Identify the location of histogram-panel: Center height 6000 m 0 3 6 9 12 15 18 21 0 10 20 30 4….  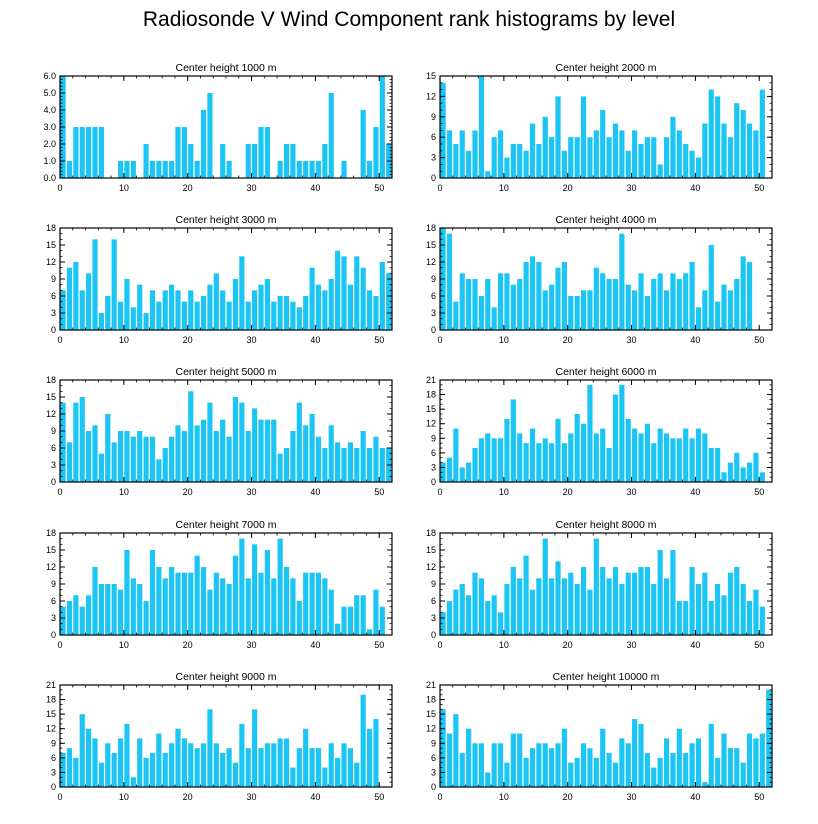
(599, 431).